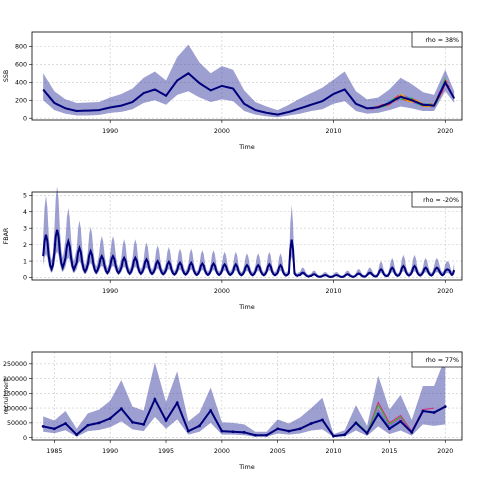 This screenshot has height=480, width=480. I want to click on y-tick-label: 1, so click(25, 261).